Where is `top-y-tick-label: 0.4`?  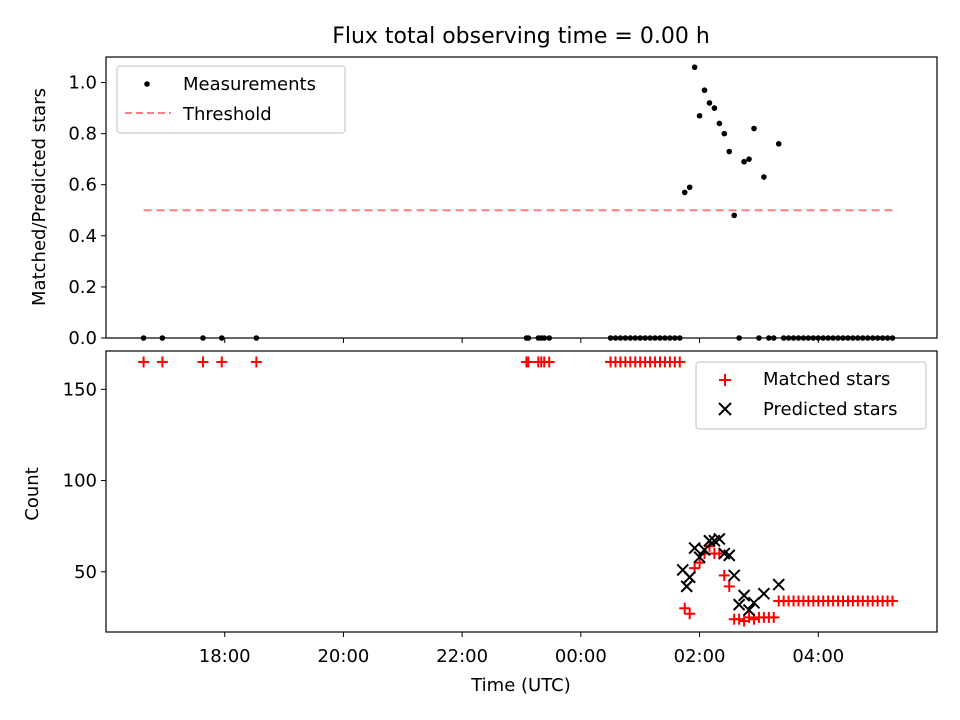 top-y-tick-label: 0.4 is located at coordinates (82, 236).